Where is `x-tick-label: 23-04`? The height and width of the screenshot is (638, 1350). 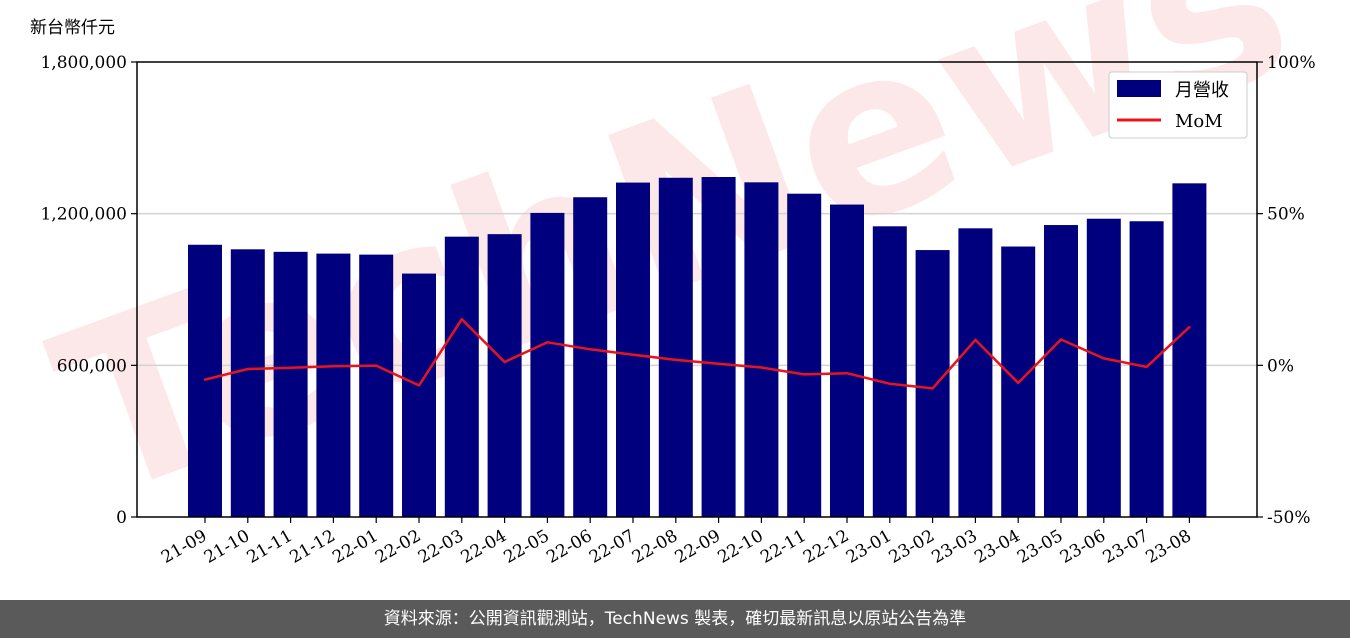
x-tick-label: 23-04 is located at coordinates (997, 547).